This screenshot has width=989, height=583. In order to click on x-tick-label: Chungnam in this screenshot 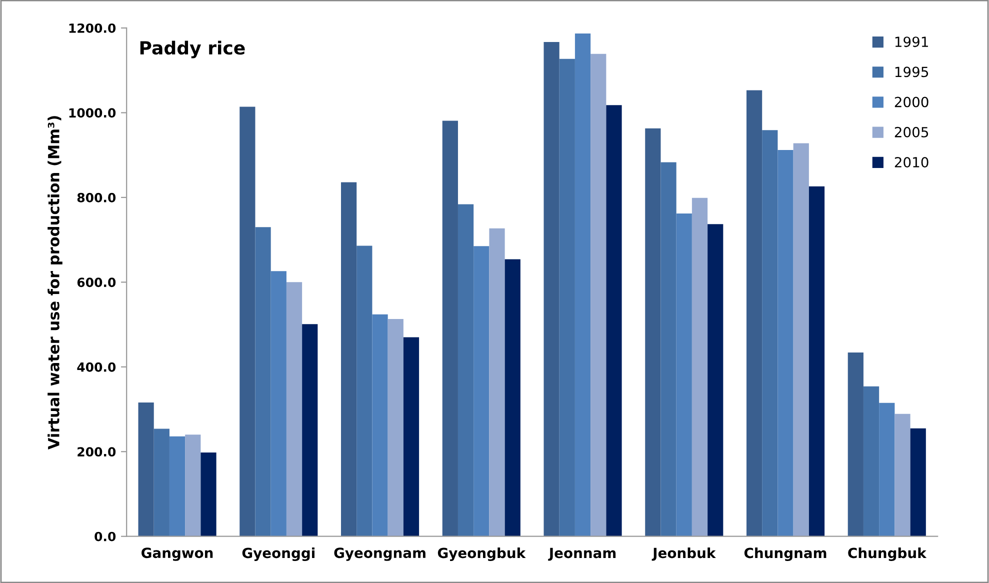, I will do `click(785, 554)`.